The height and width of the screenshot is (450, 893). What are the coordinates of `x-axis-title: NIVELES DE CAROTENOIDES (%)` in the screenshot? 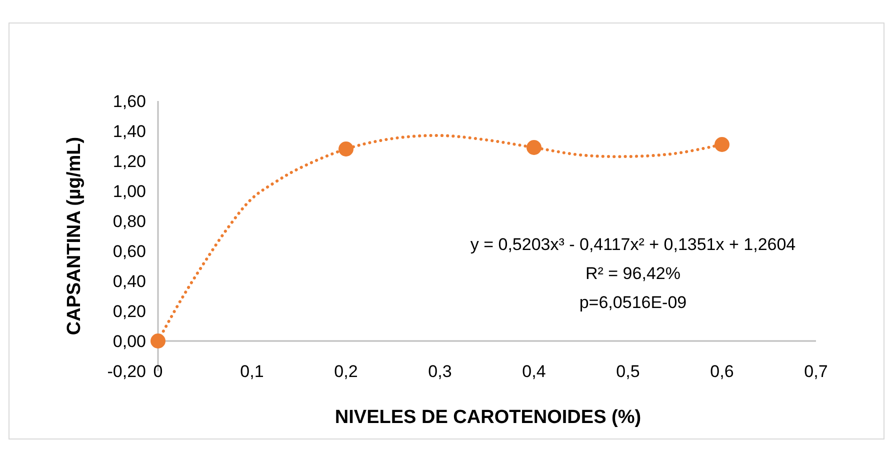 It's located at (488, 417).